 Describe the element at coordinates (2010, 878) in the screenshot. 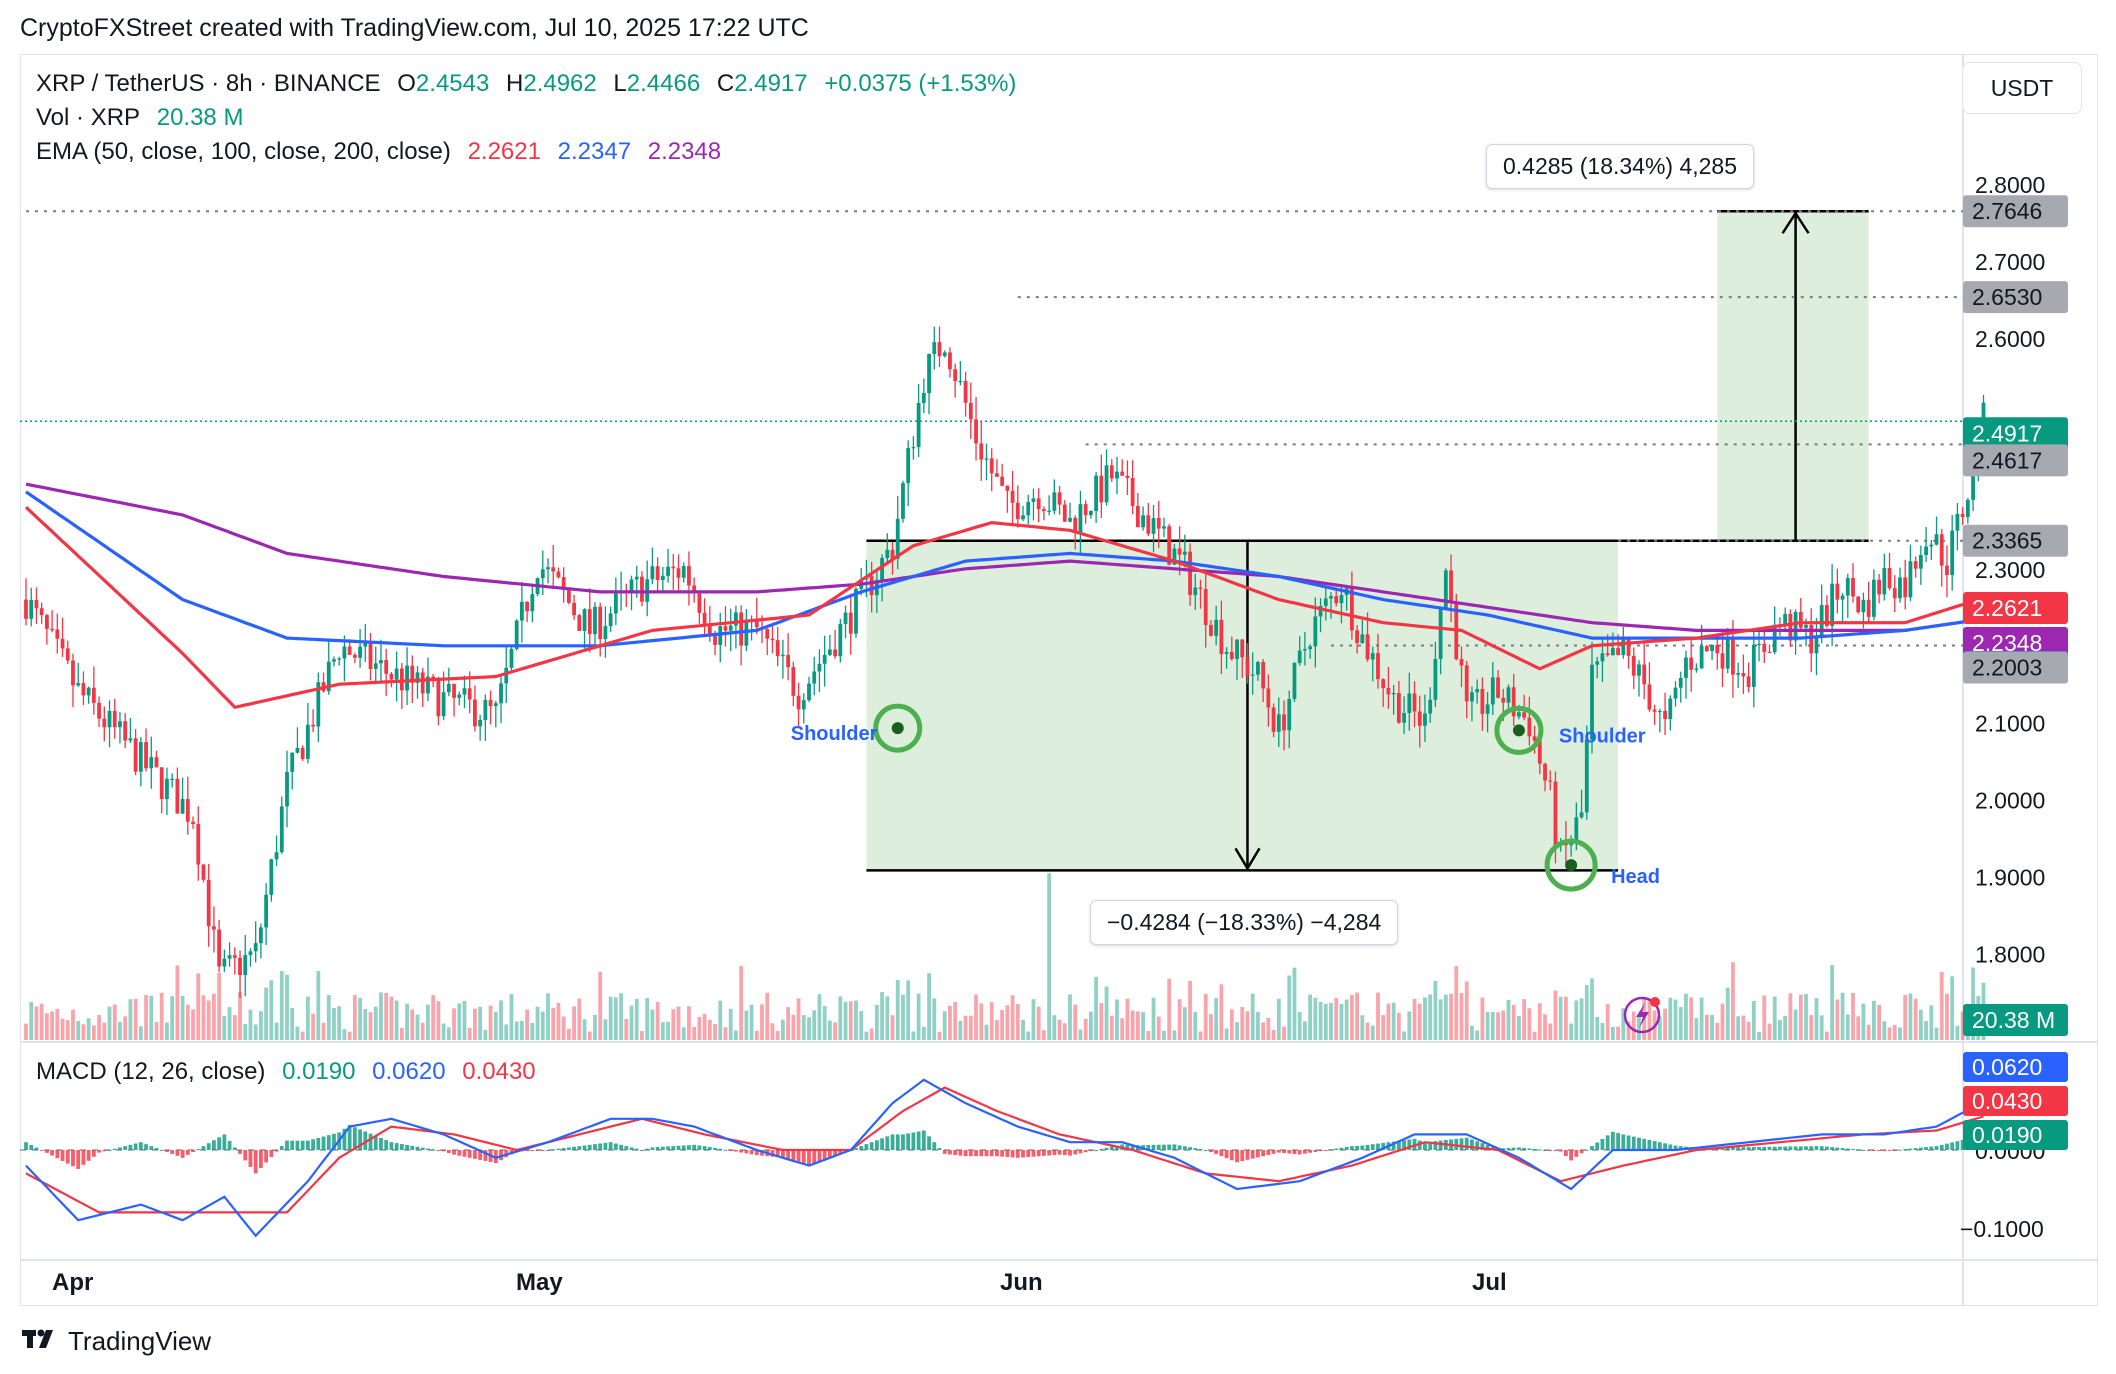

I see `price-axis-tick: 1.9000` at that location.